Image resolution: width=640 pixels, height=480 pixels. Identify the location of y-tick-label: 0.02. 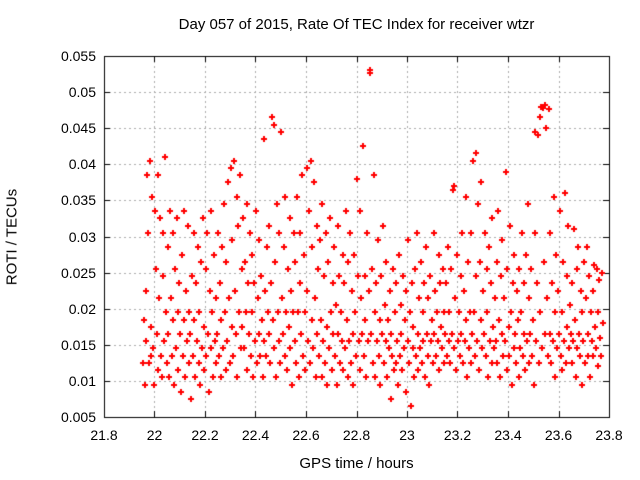
(82, 308).